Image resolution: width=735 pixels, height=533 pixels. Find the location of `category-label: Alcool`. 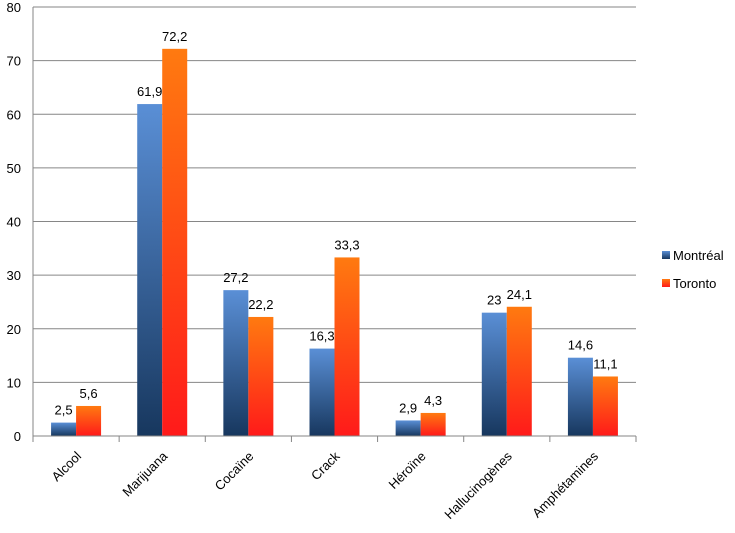

category-label: Alcool is located at coordinates (67, 466).